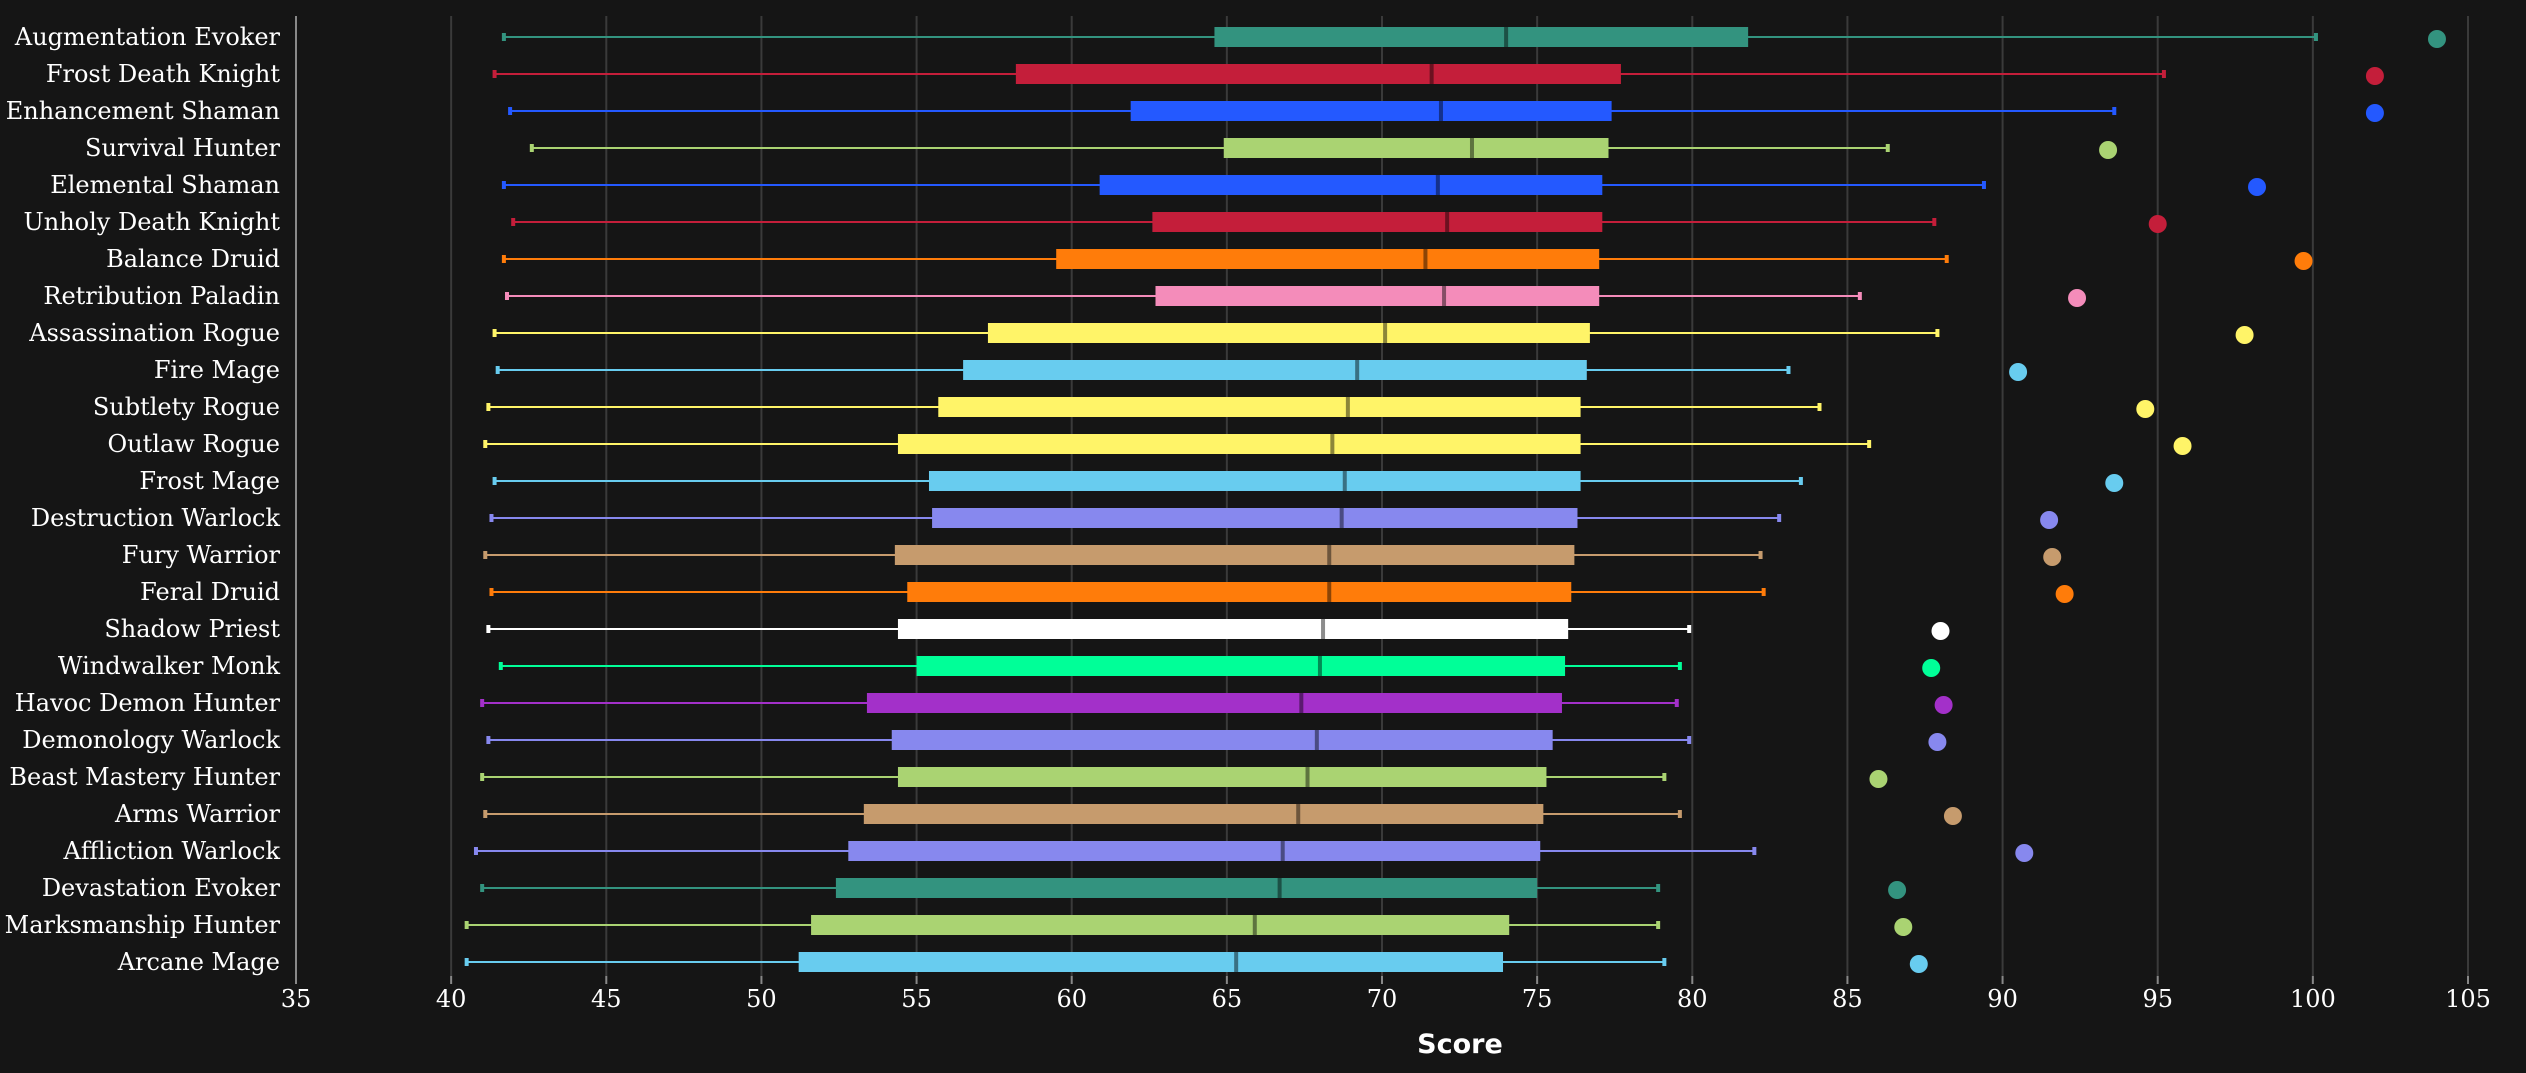 The height and width of the screenshot is (1073, 2526). I want to click on x-tick-label: 70, so click(1382, 999).